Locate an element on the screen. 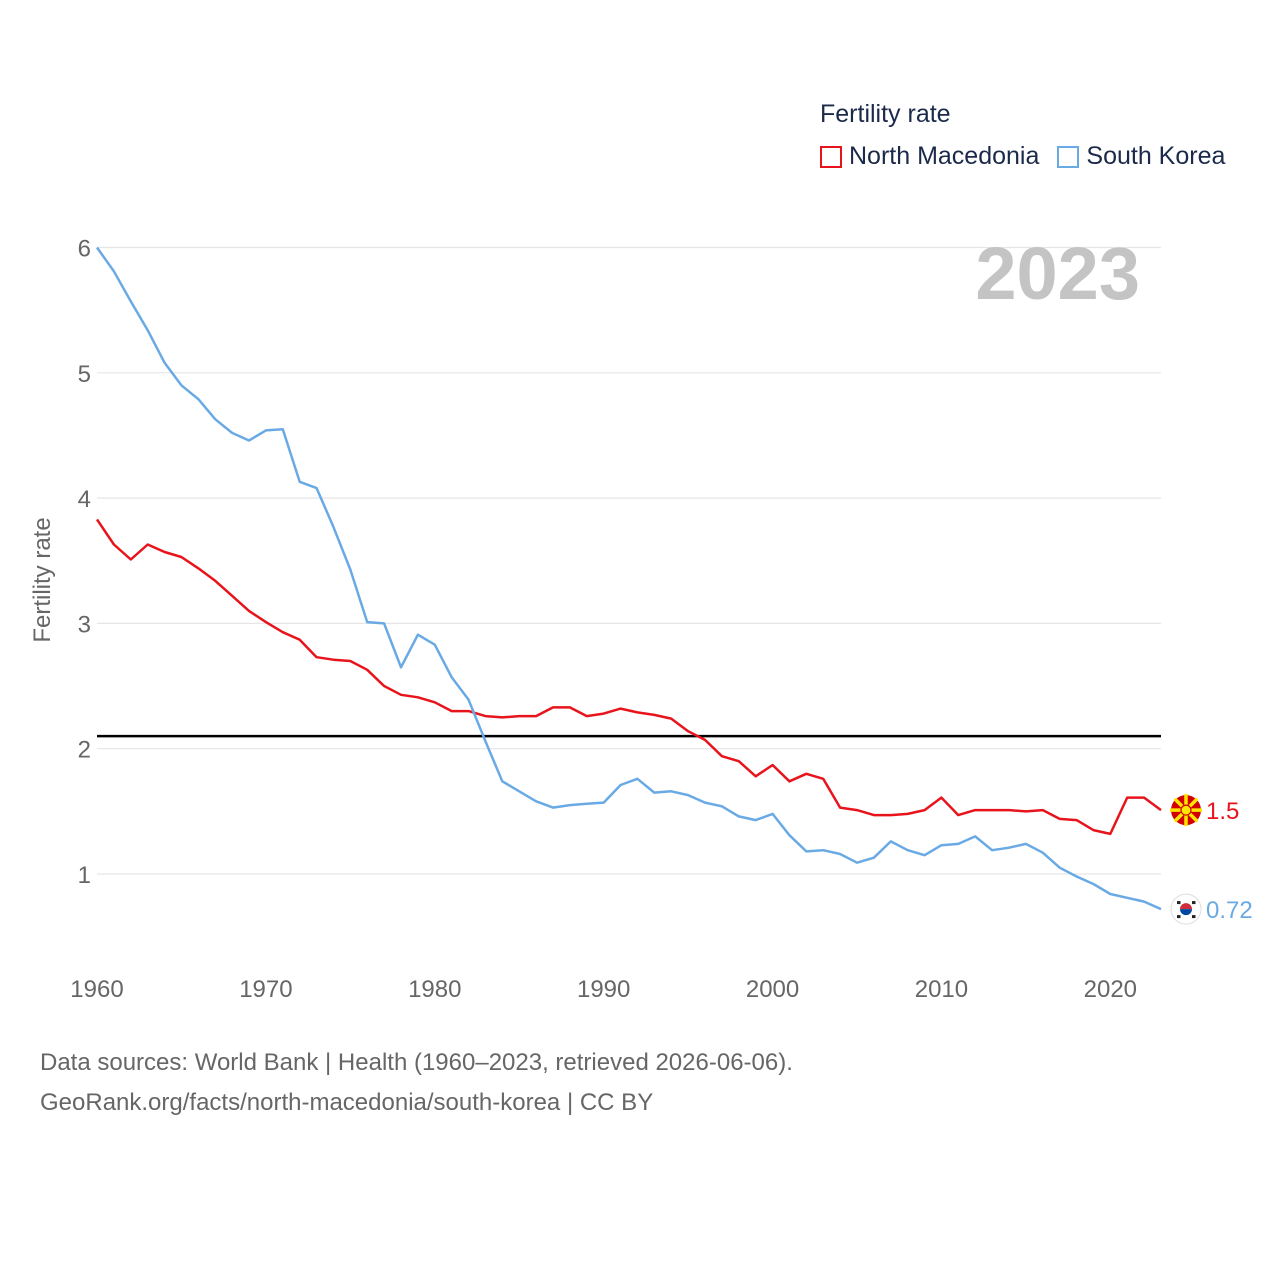 The image size is (1280, 1280). x-tick-label: 1980 is located at coordinates (434, 989).